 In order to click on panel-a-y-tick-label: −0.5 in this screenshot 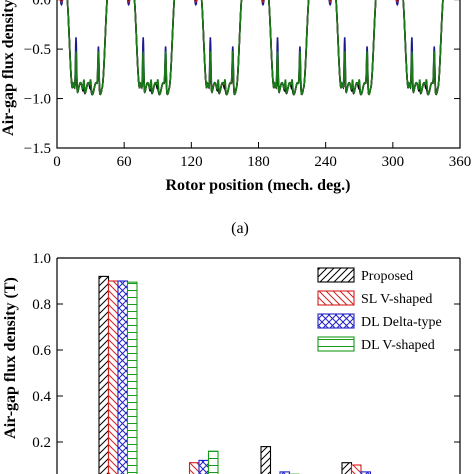, I will do `click(37, 50)`.